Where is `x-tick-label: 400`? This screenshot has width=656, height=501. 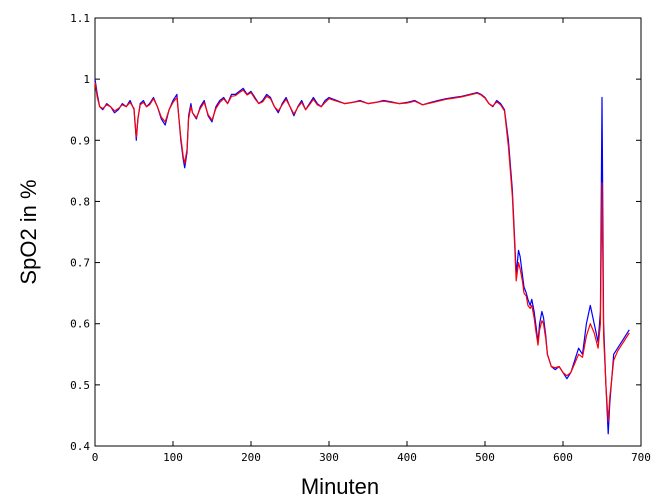 x-tick-label: 400 is located at coordinates (407, 457).